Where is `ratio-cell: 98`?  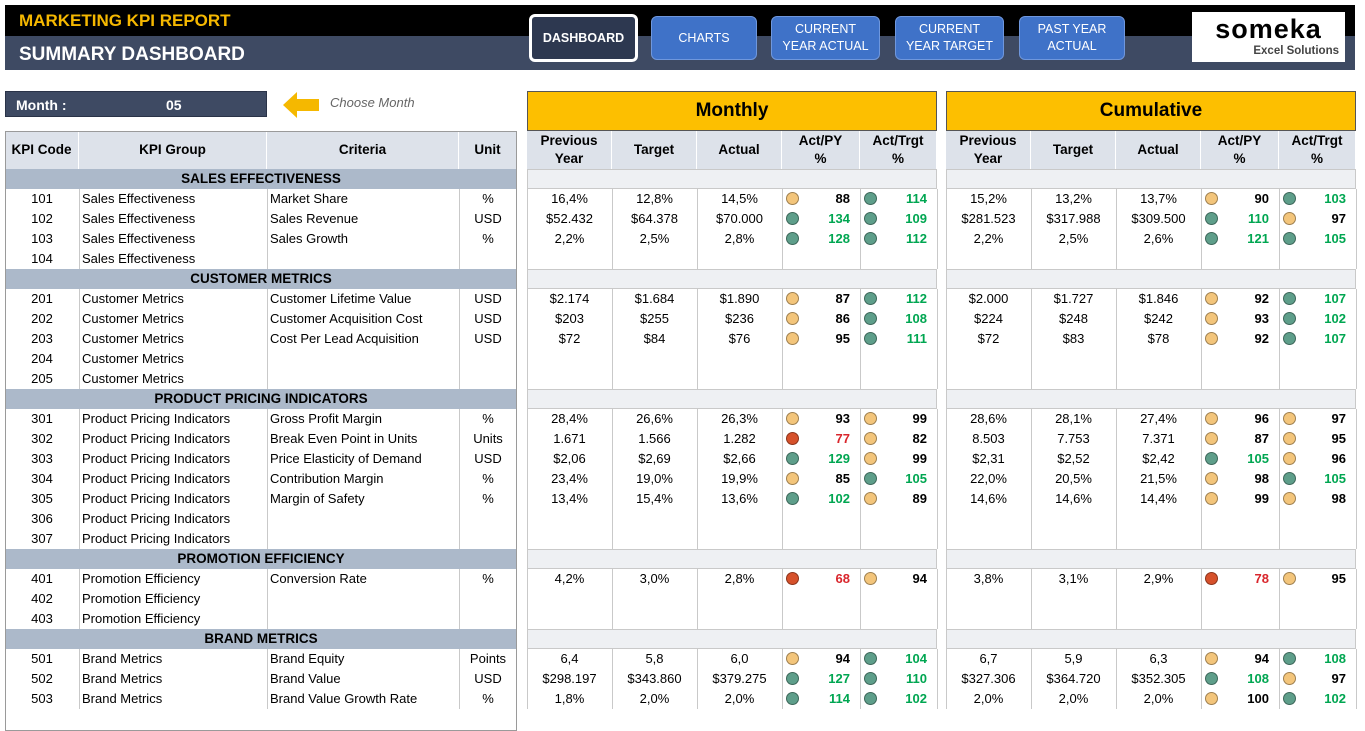 ratio-cell: 98 is located at coordinates (1240, 479).